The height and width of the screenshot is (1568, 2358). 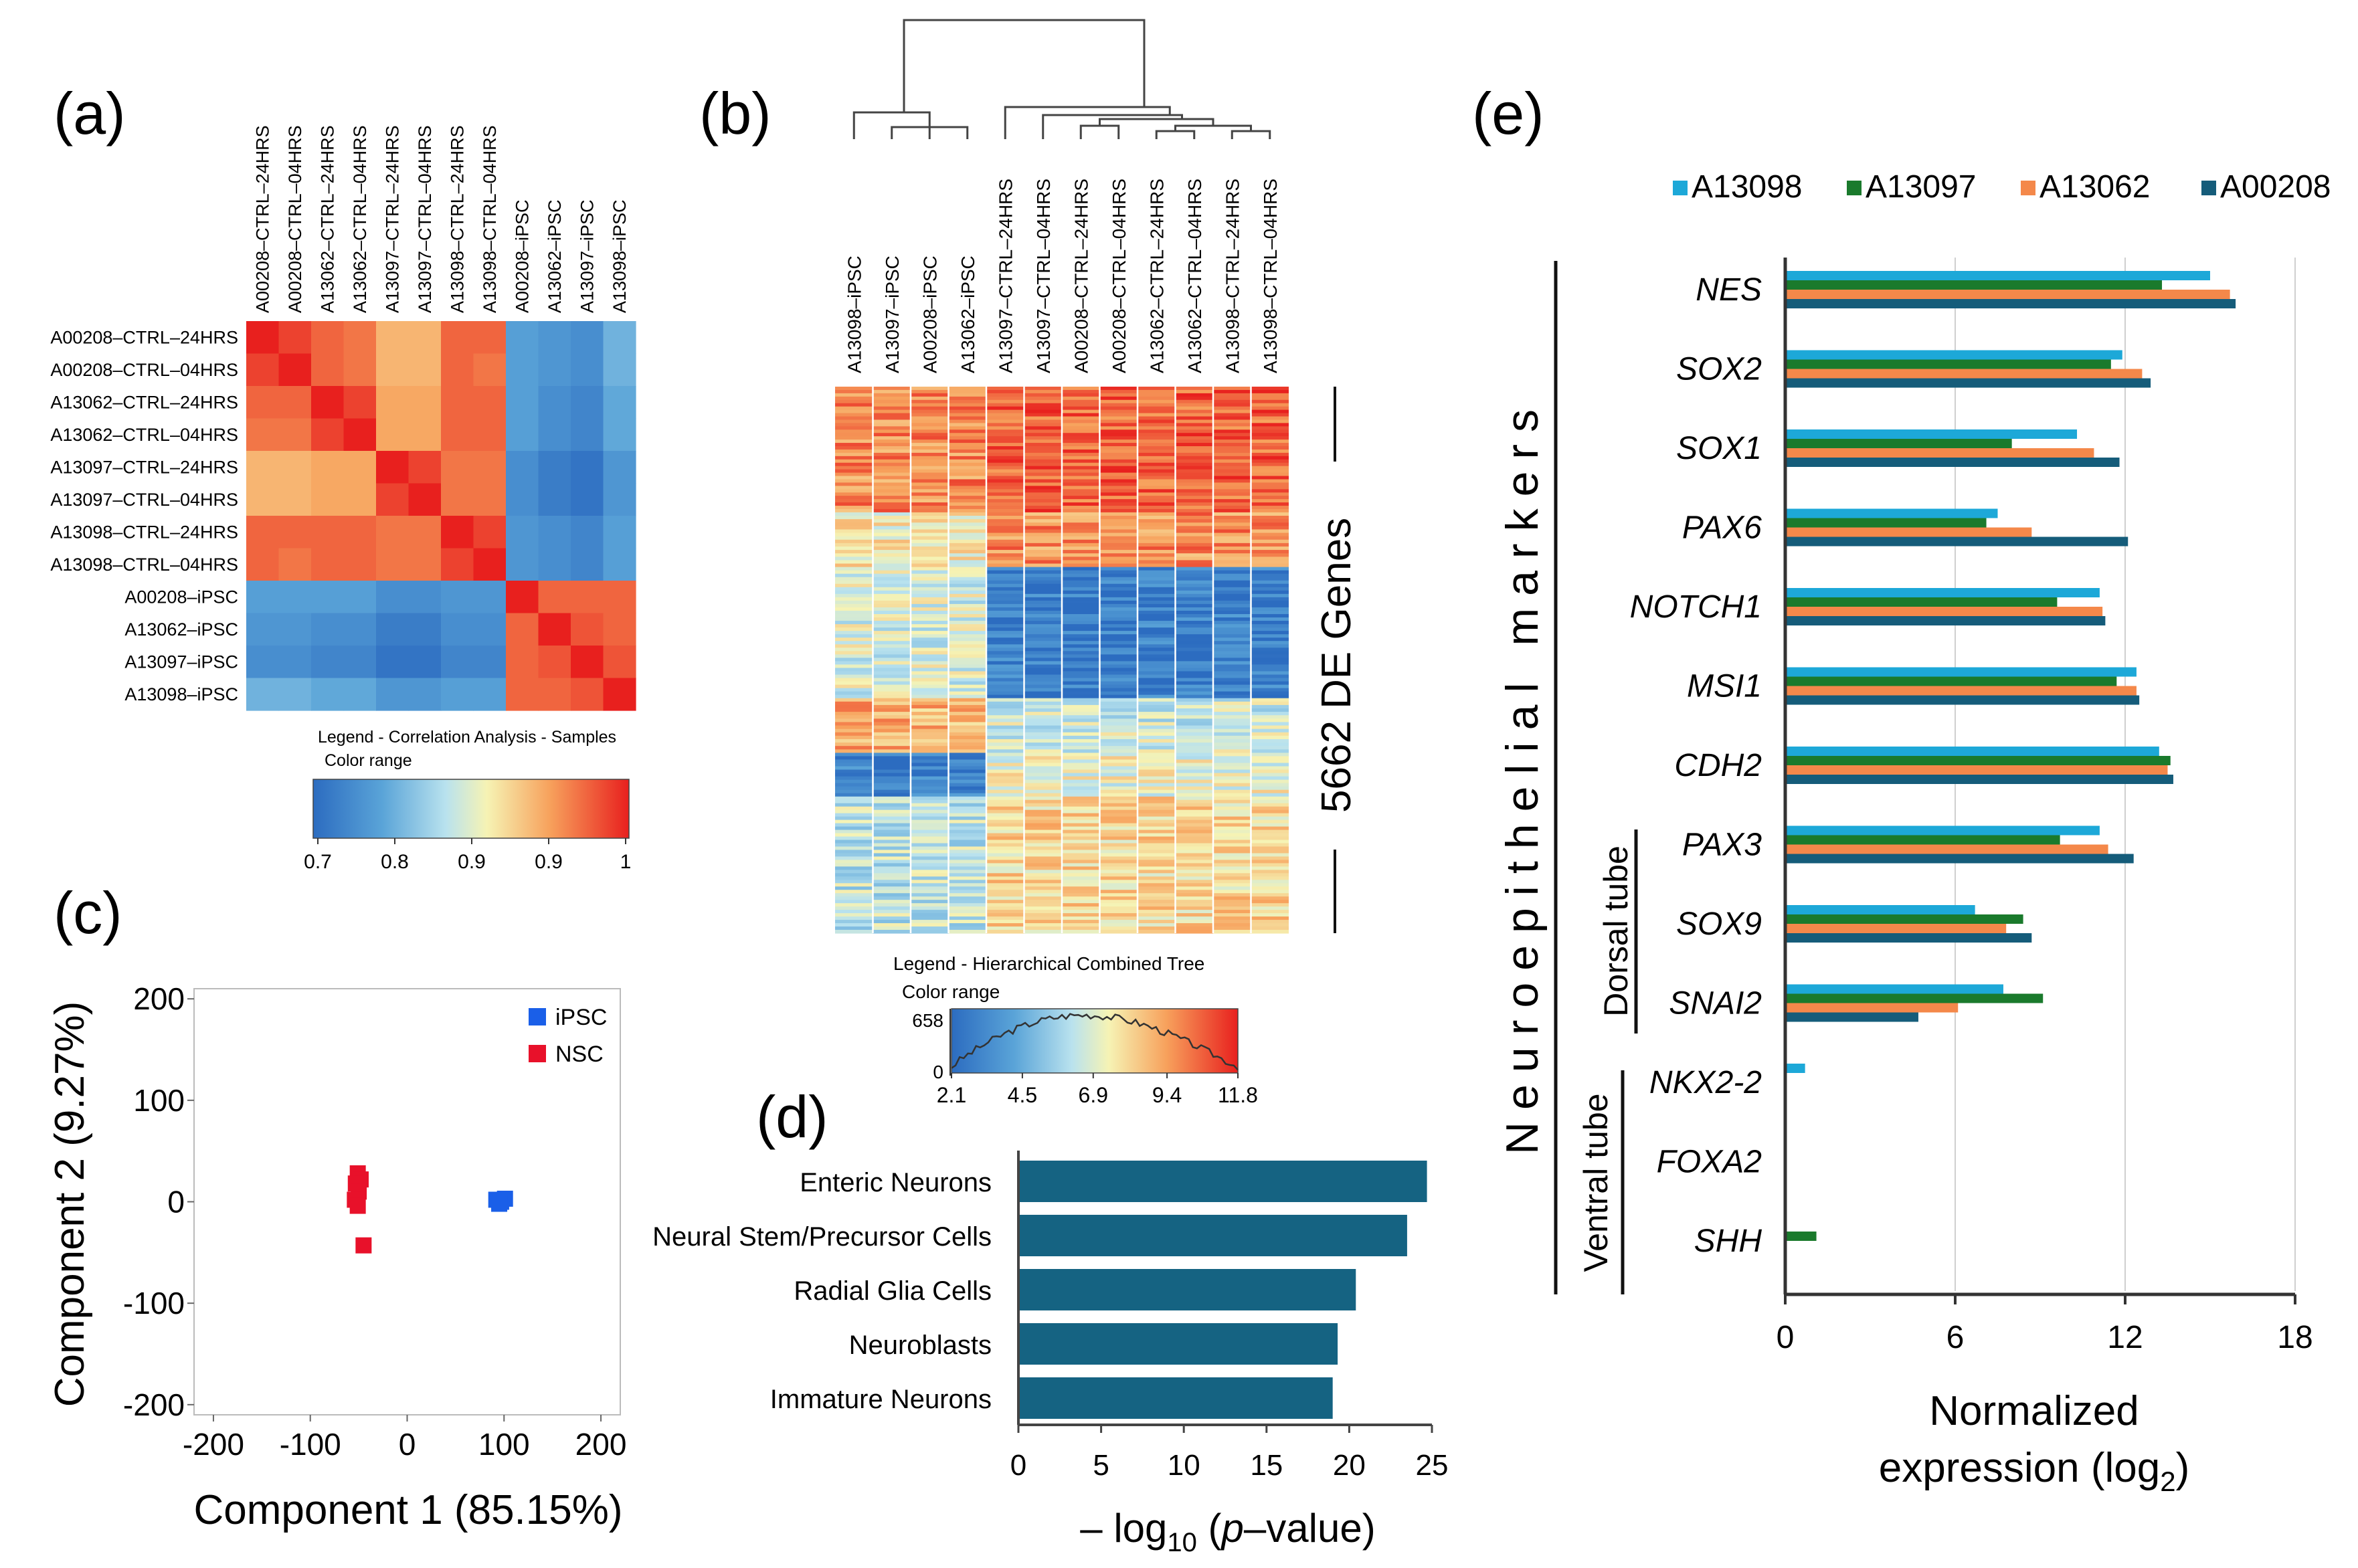 What do you see at coordinates (499, 1203) in the screenshot?
I see `panel-c-point-ipsc` at bounding box center [499, 1203].